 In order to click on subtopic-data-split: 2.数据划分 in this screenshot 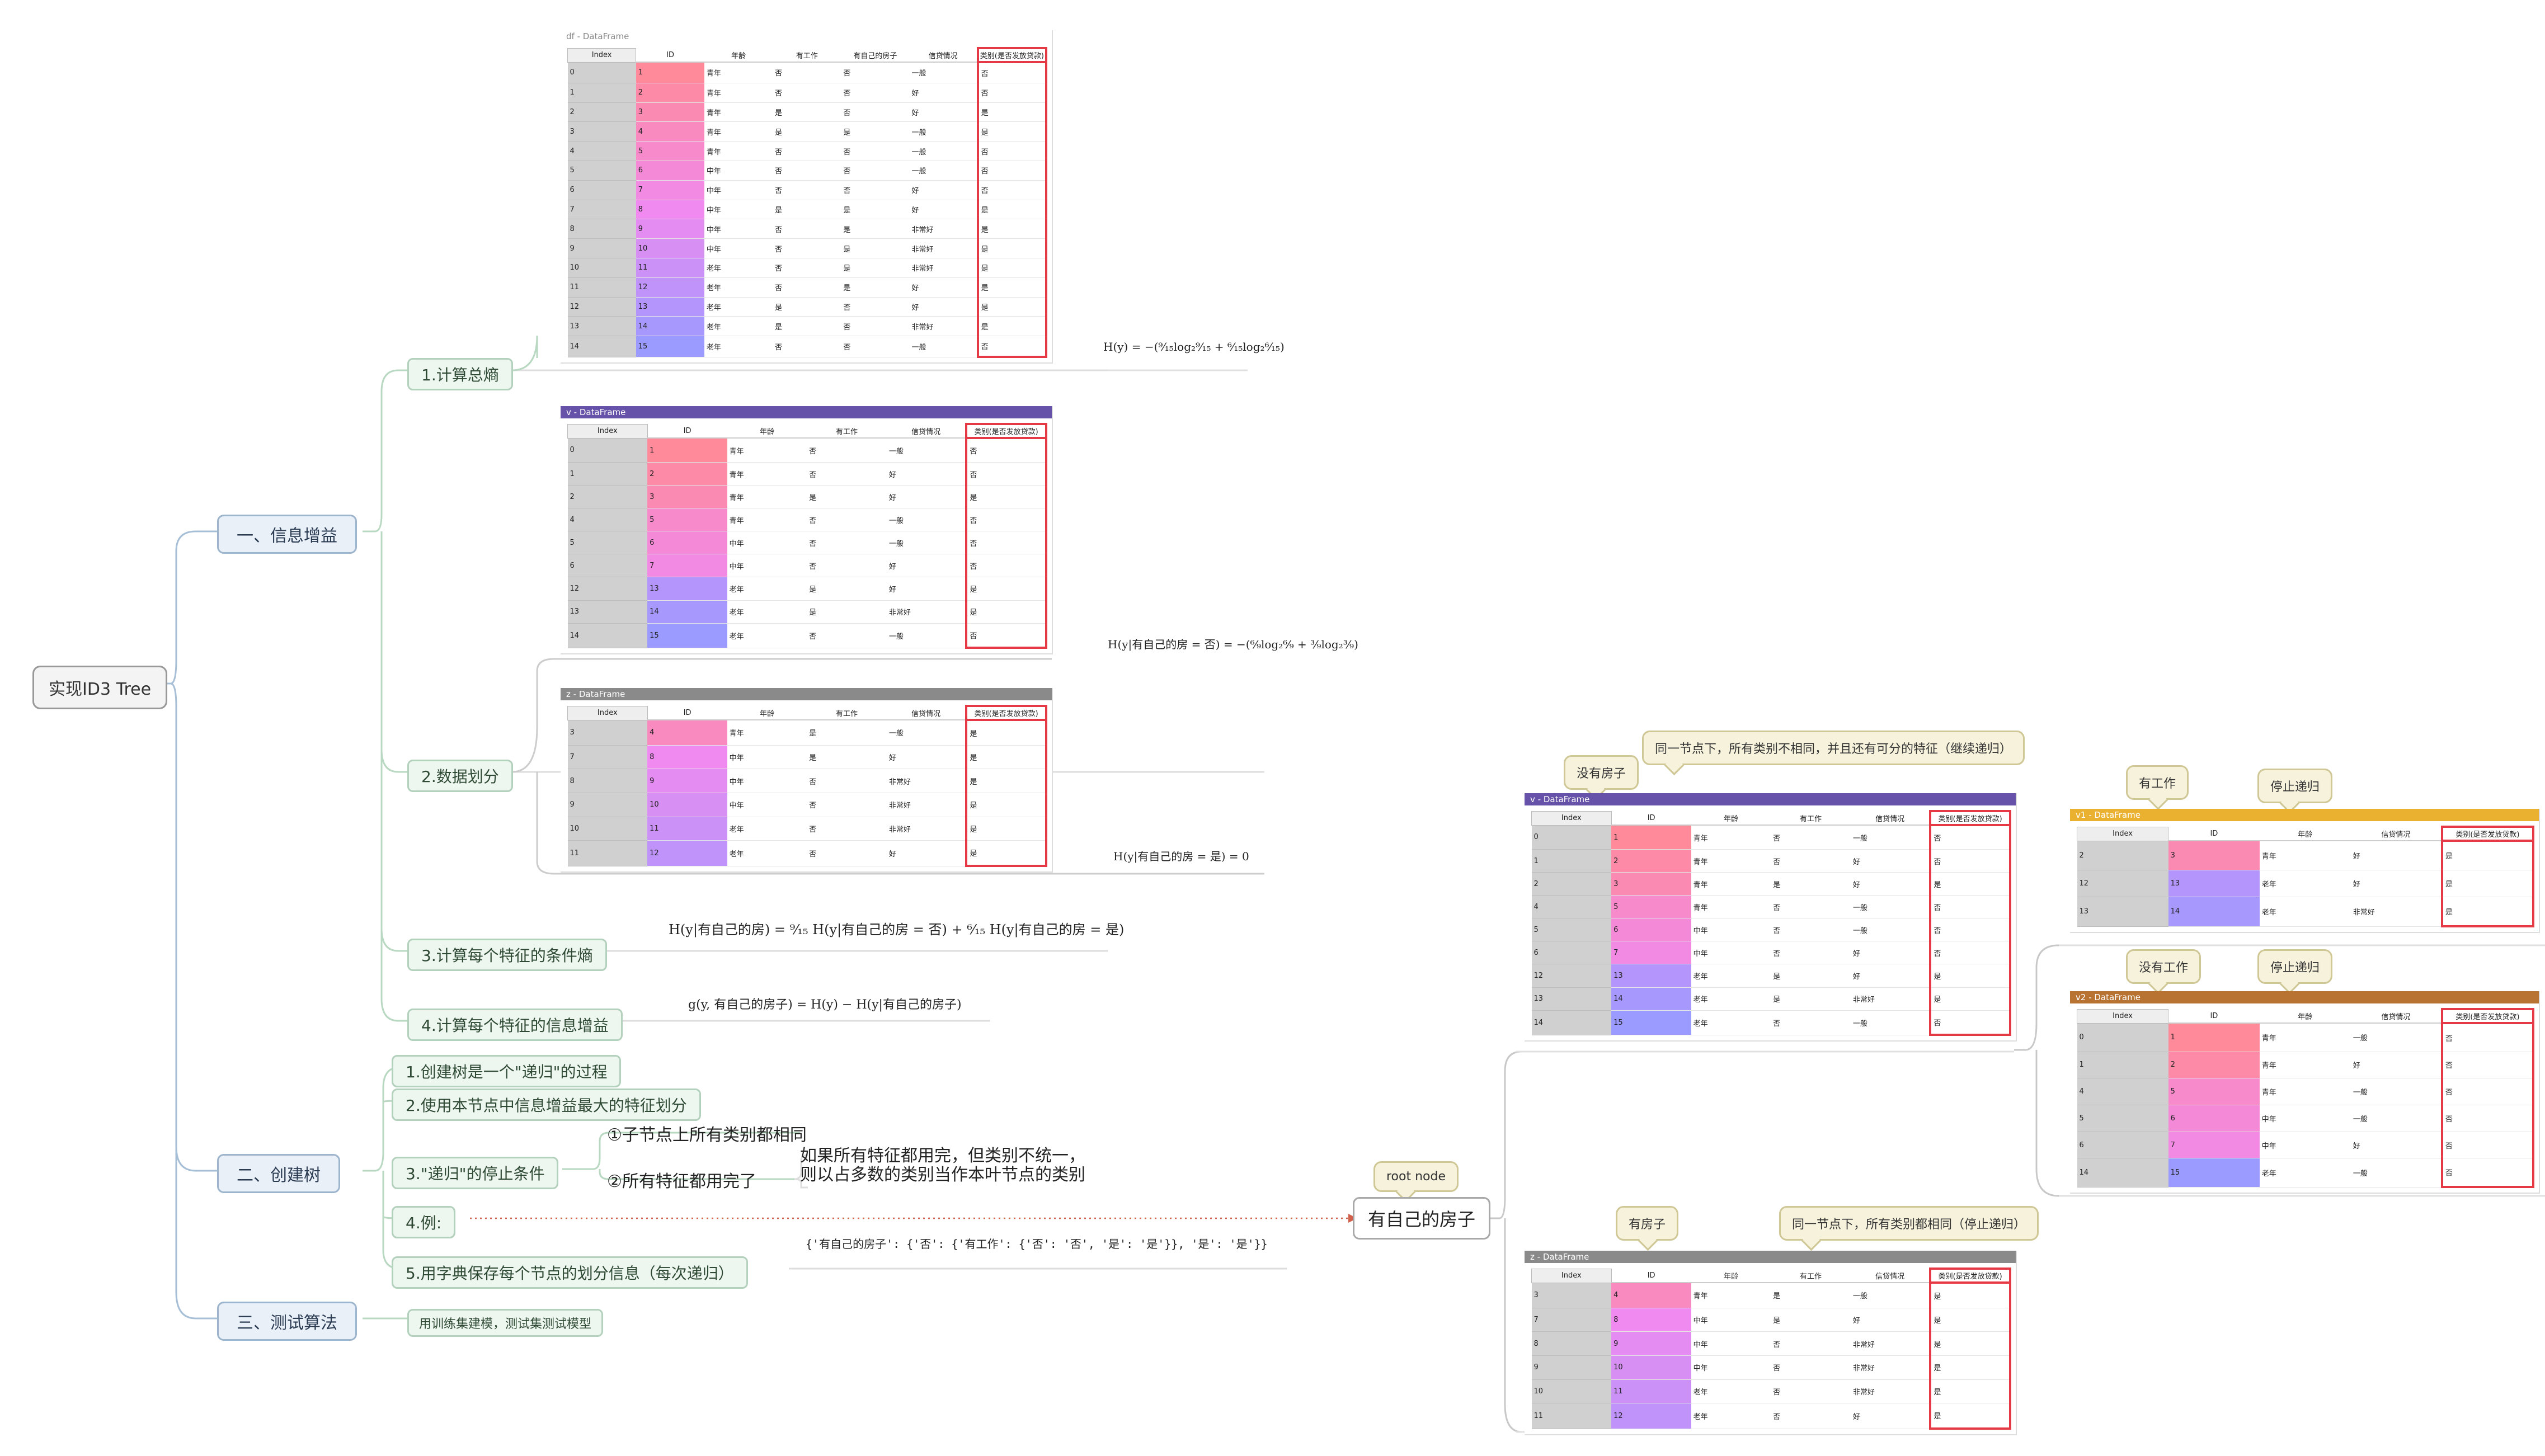, I will do `click(460, 776)`.